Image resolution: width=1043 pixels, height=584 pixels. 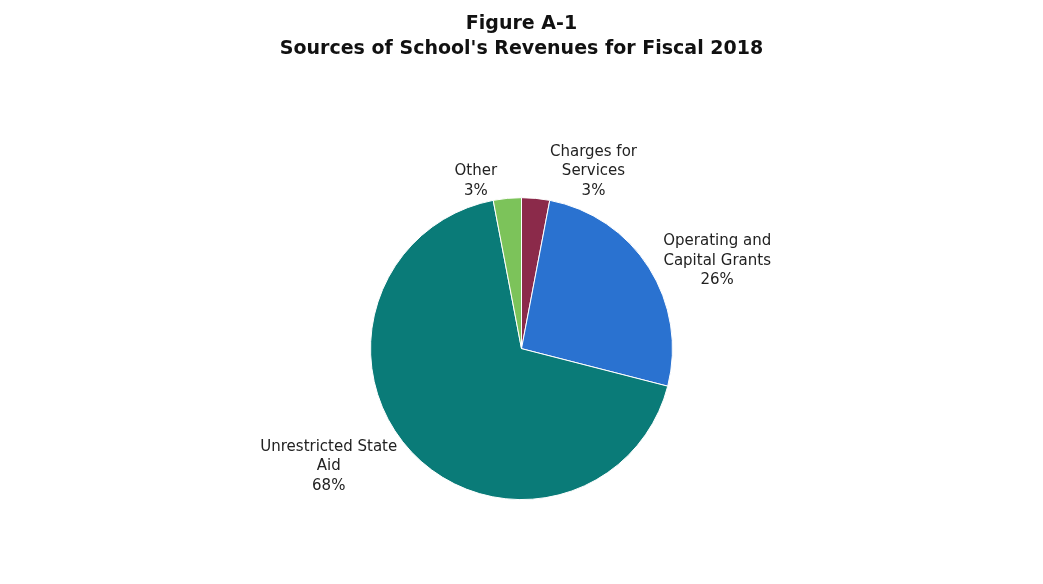 I want to click on slice-label: Other, so click(x=476, y=170).